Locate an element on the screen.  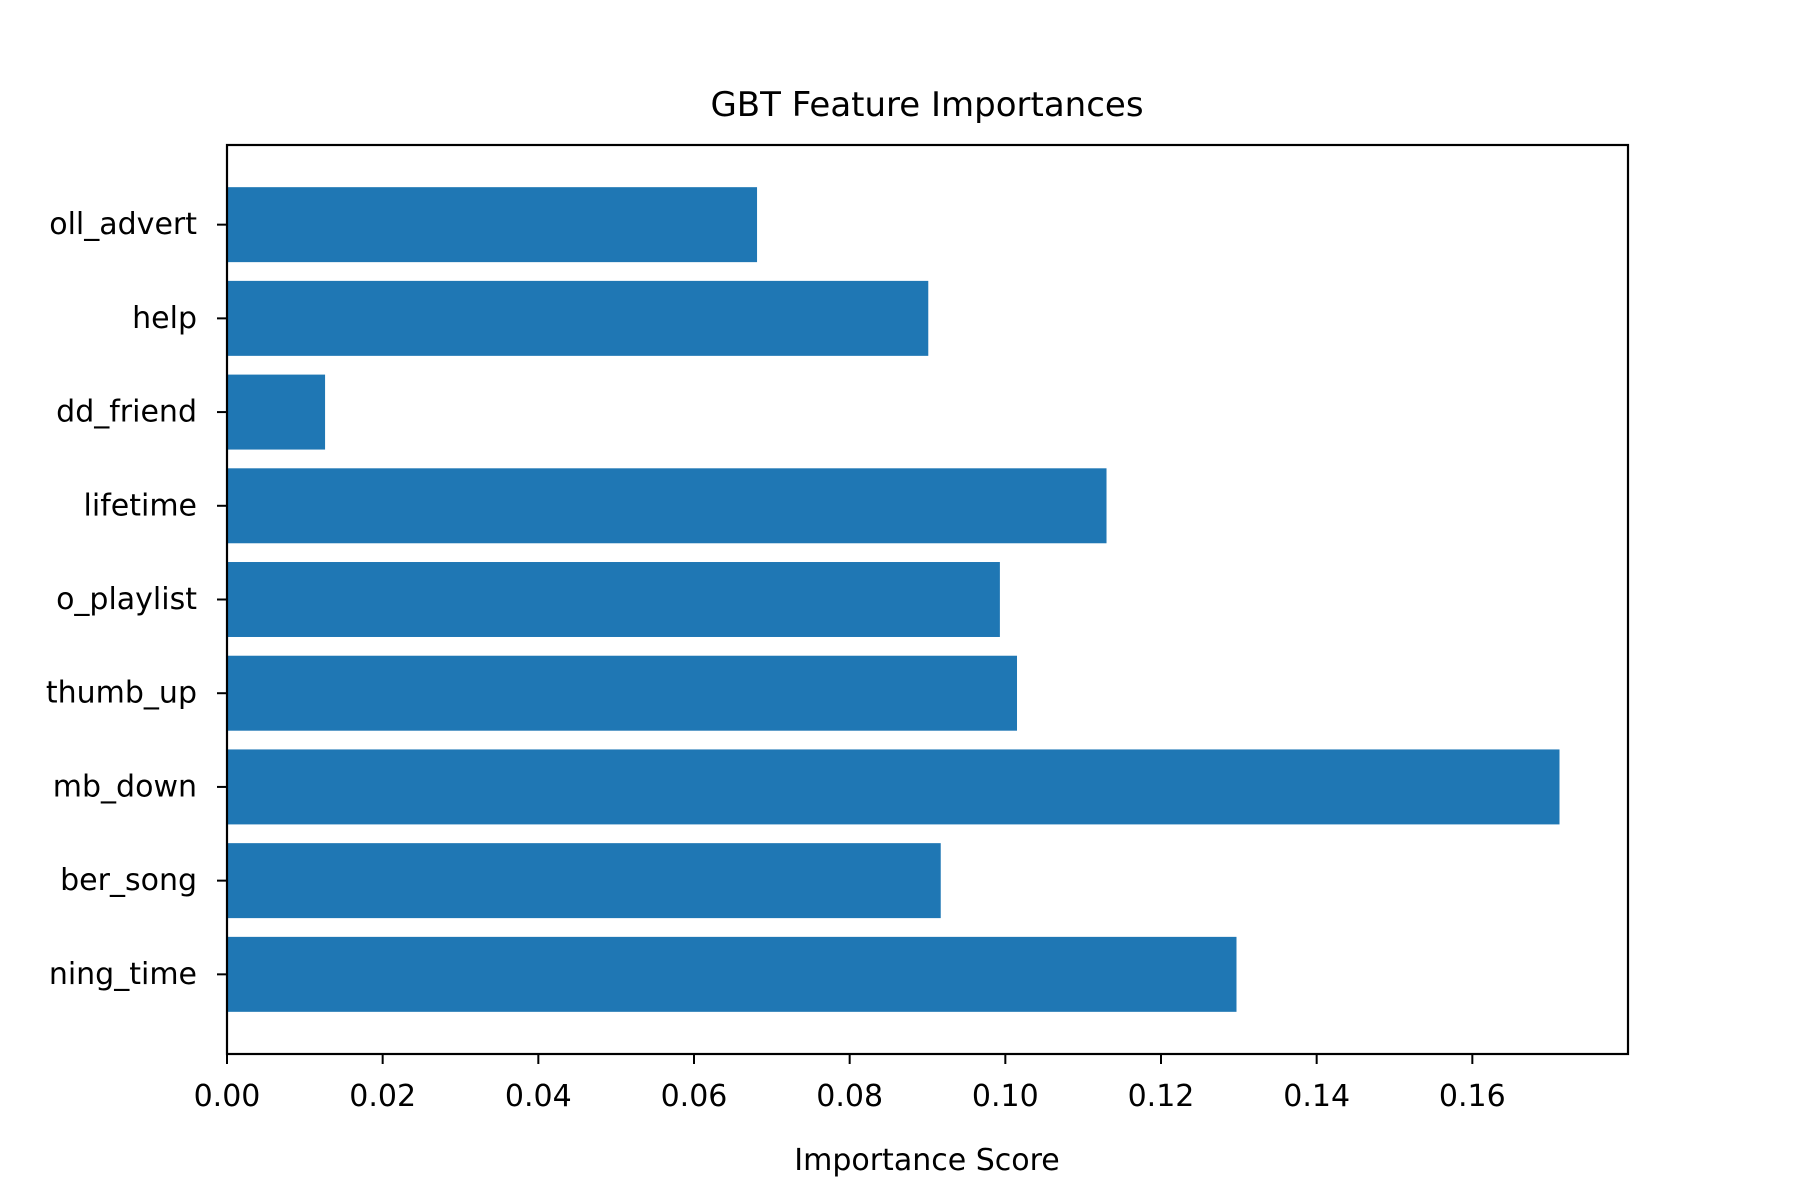
bar-oll-advert is located at coordinates (492, 225).